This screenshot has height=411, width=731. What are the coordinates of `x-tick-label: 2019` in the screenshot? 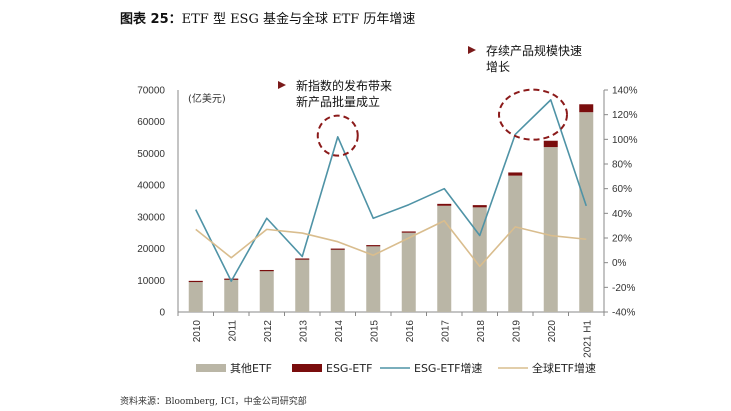 It's located at (516, 331).